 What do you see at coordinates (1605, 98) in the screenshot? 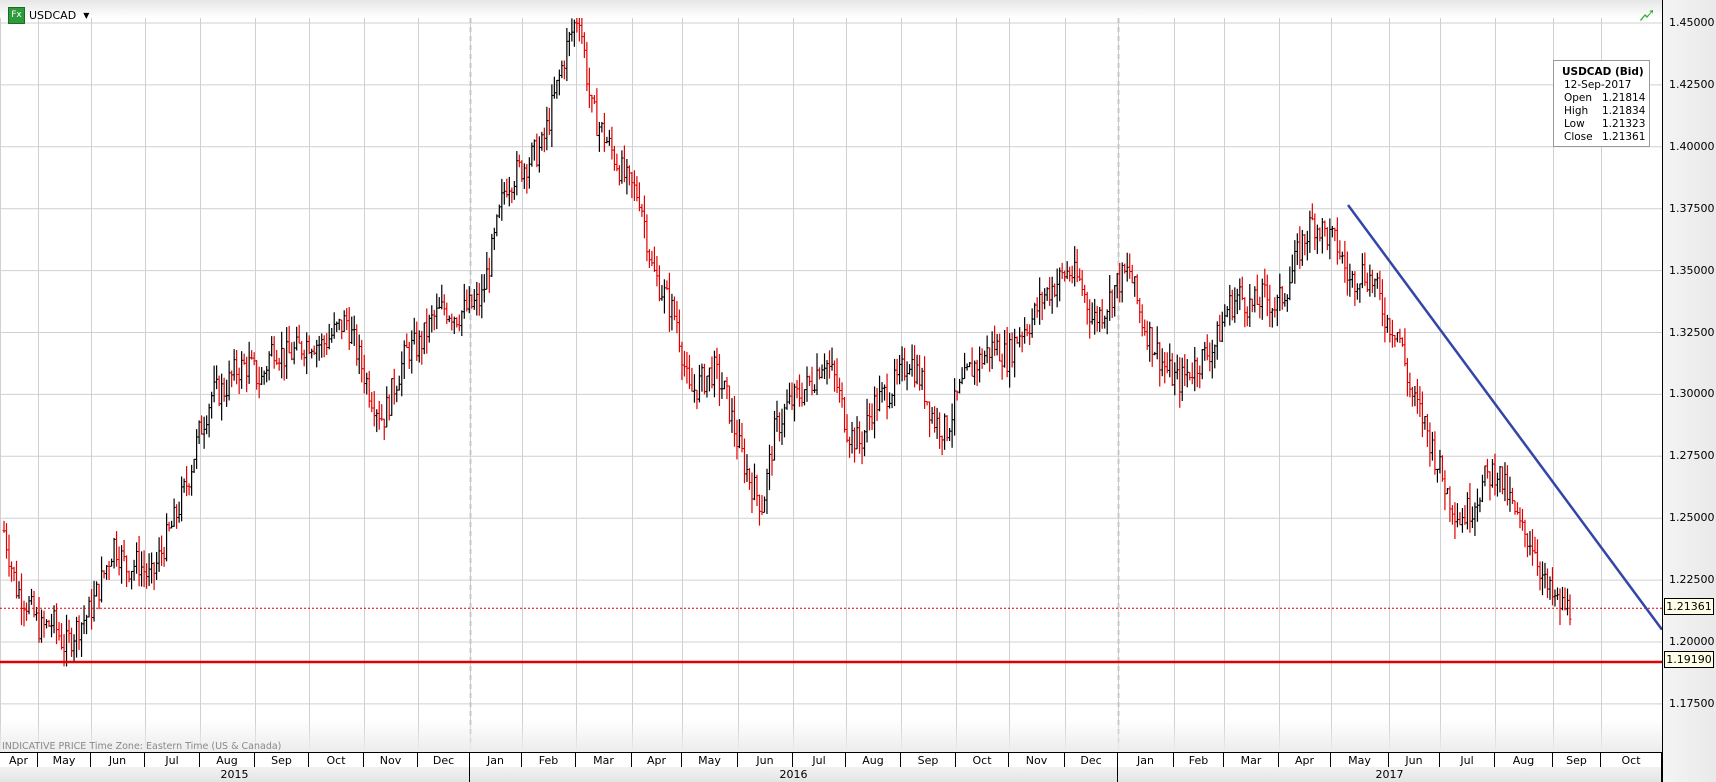
I see `tooltip-row-open: Open 1.21814` at bounding box center [1605, 98].